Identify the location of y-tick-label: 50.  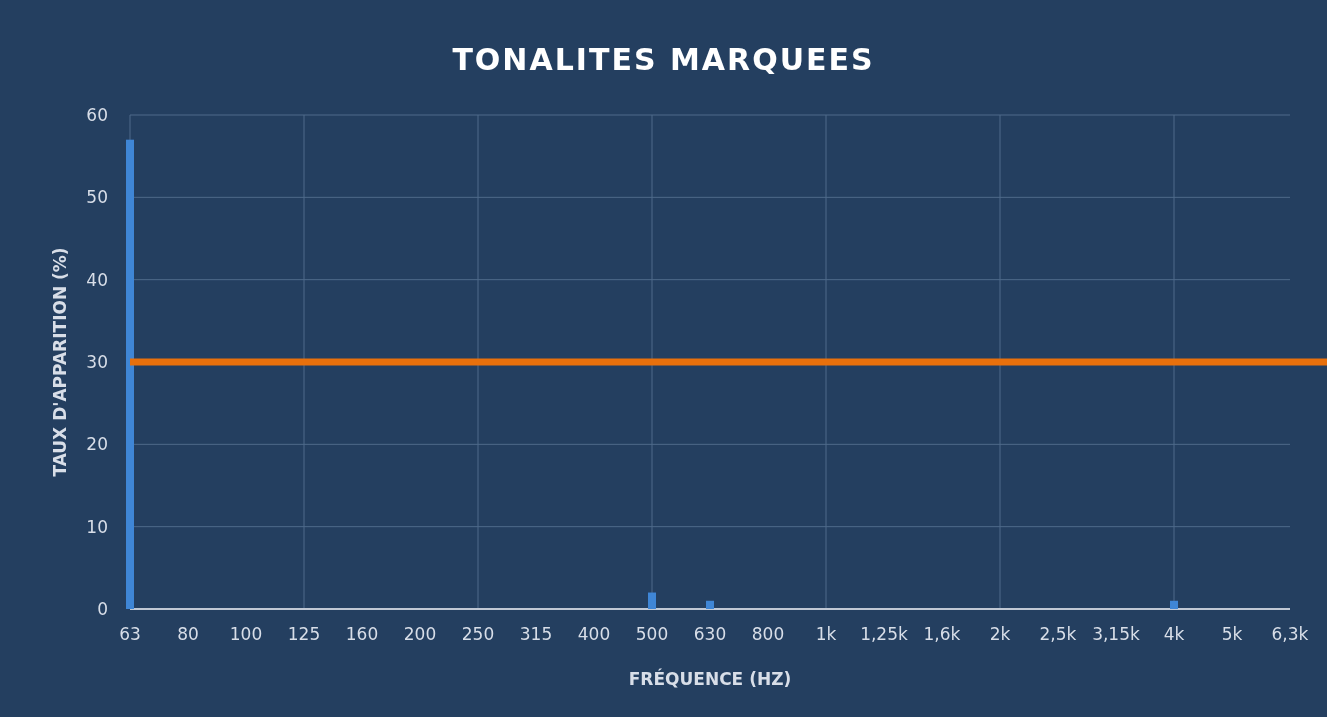
(97, 197).